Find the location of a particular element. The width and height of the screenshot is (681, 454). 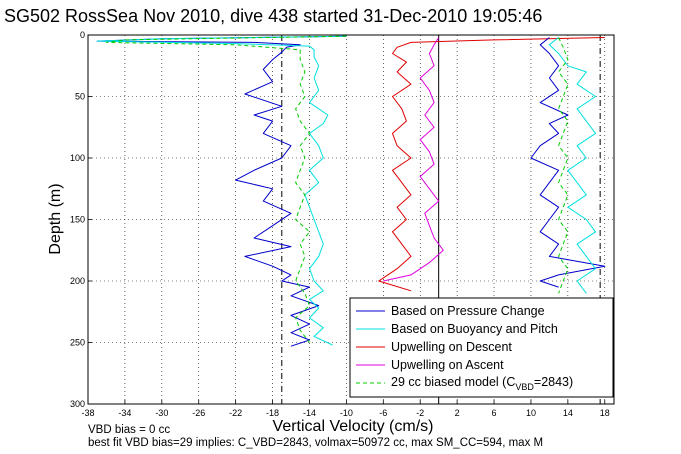

x-tick-label: 10 is located at coordinates (531, 413).